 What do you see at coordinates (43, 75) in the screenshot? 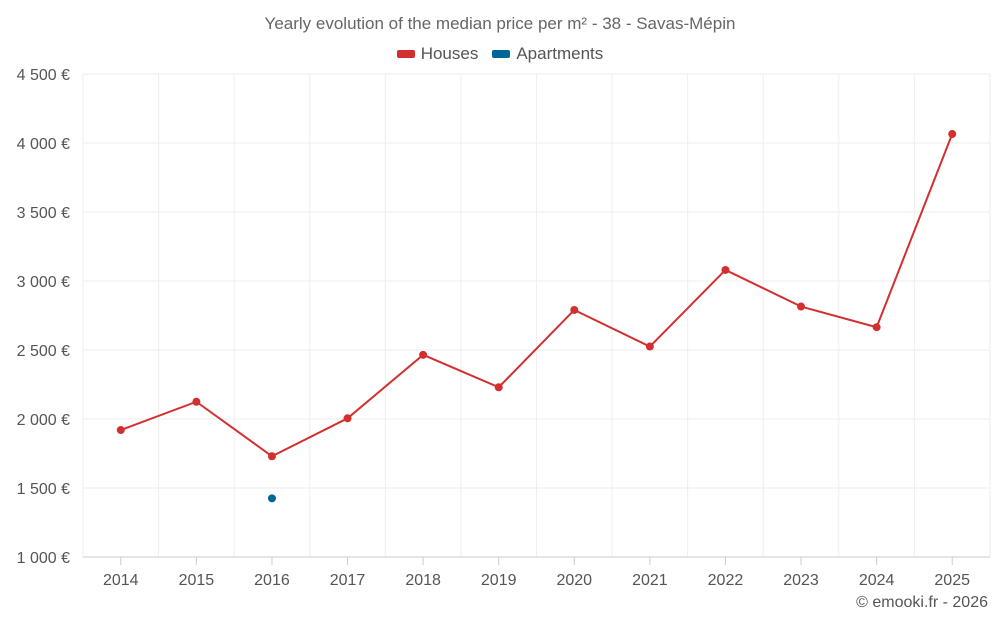
I see `y-tick-label: 4 500 €` at bounding box center [43, 75].